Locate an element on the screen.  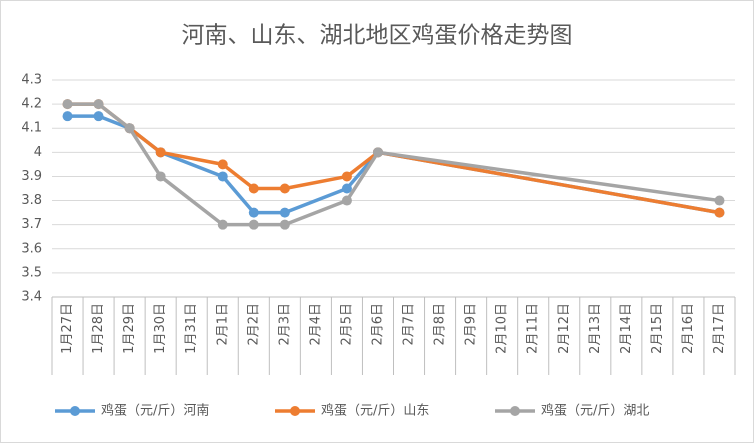
y-tick-label: 4.2 is located at coordinates (31, 104).